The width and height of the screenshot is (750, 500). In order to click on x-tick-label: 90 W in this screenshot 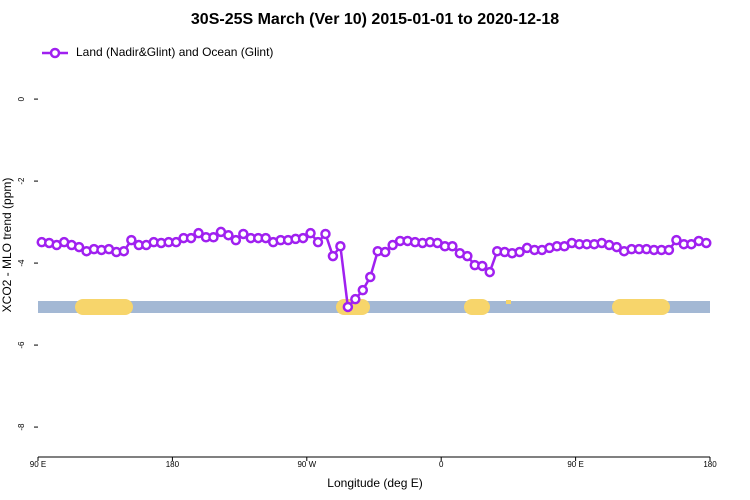, I will do `click(306, 464)`.